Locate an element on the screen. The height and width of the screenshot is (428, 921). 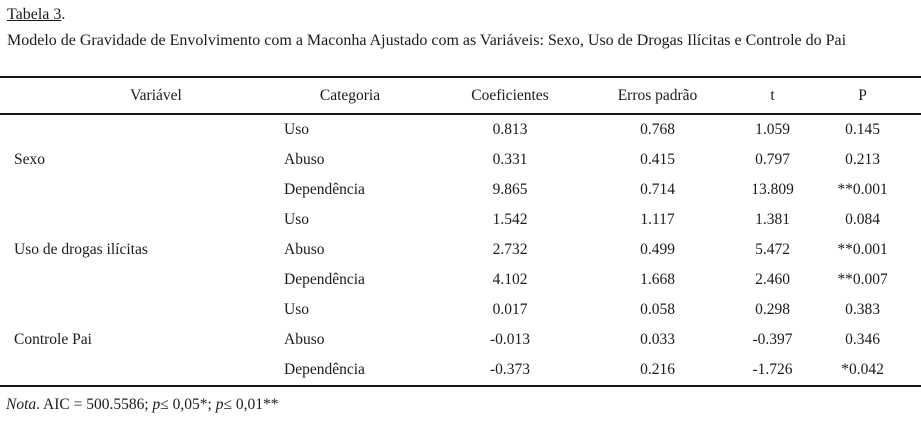
p-value-cell: *0.042 is located at coordinates (862, 369).